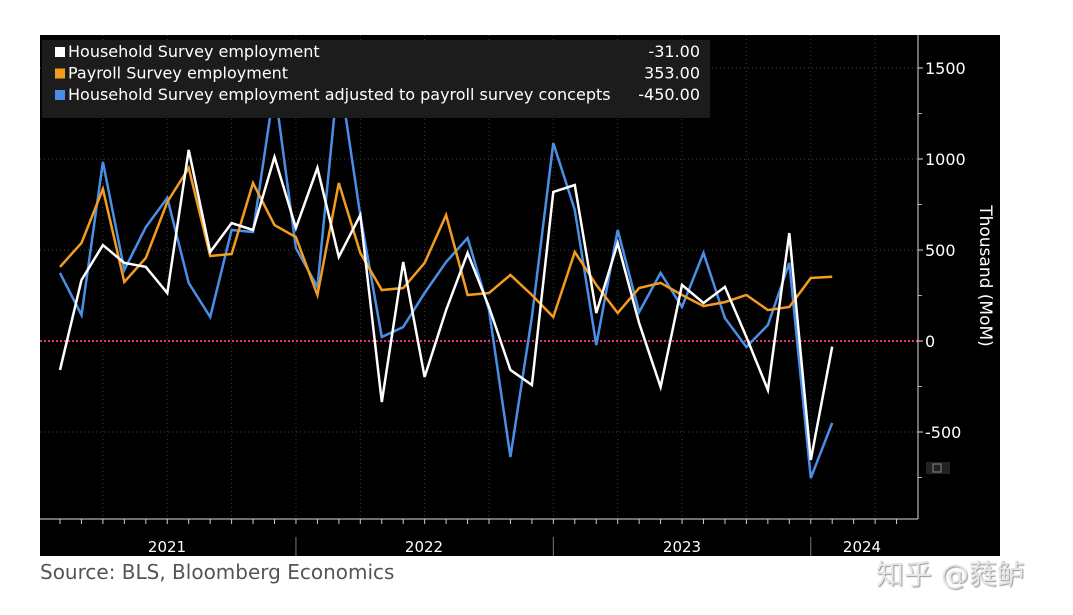  Describe the element at coordinates (938, 468) in the screenshot. I see `chart-menu-icon` at that location.